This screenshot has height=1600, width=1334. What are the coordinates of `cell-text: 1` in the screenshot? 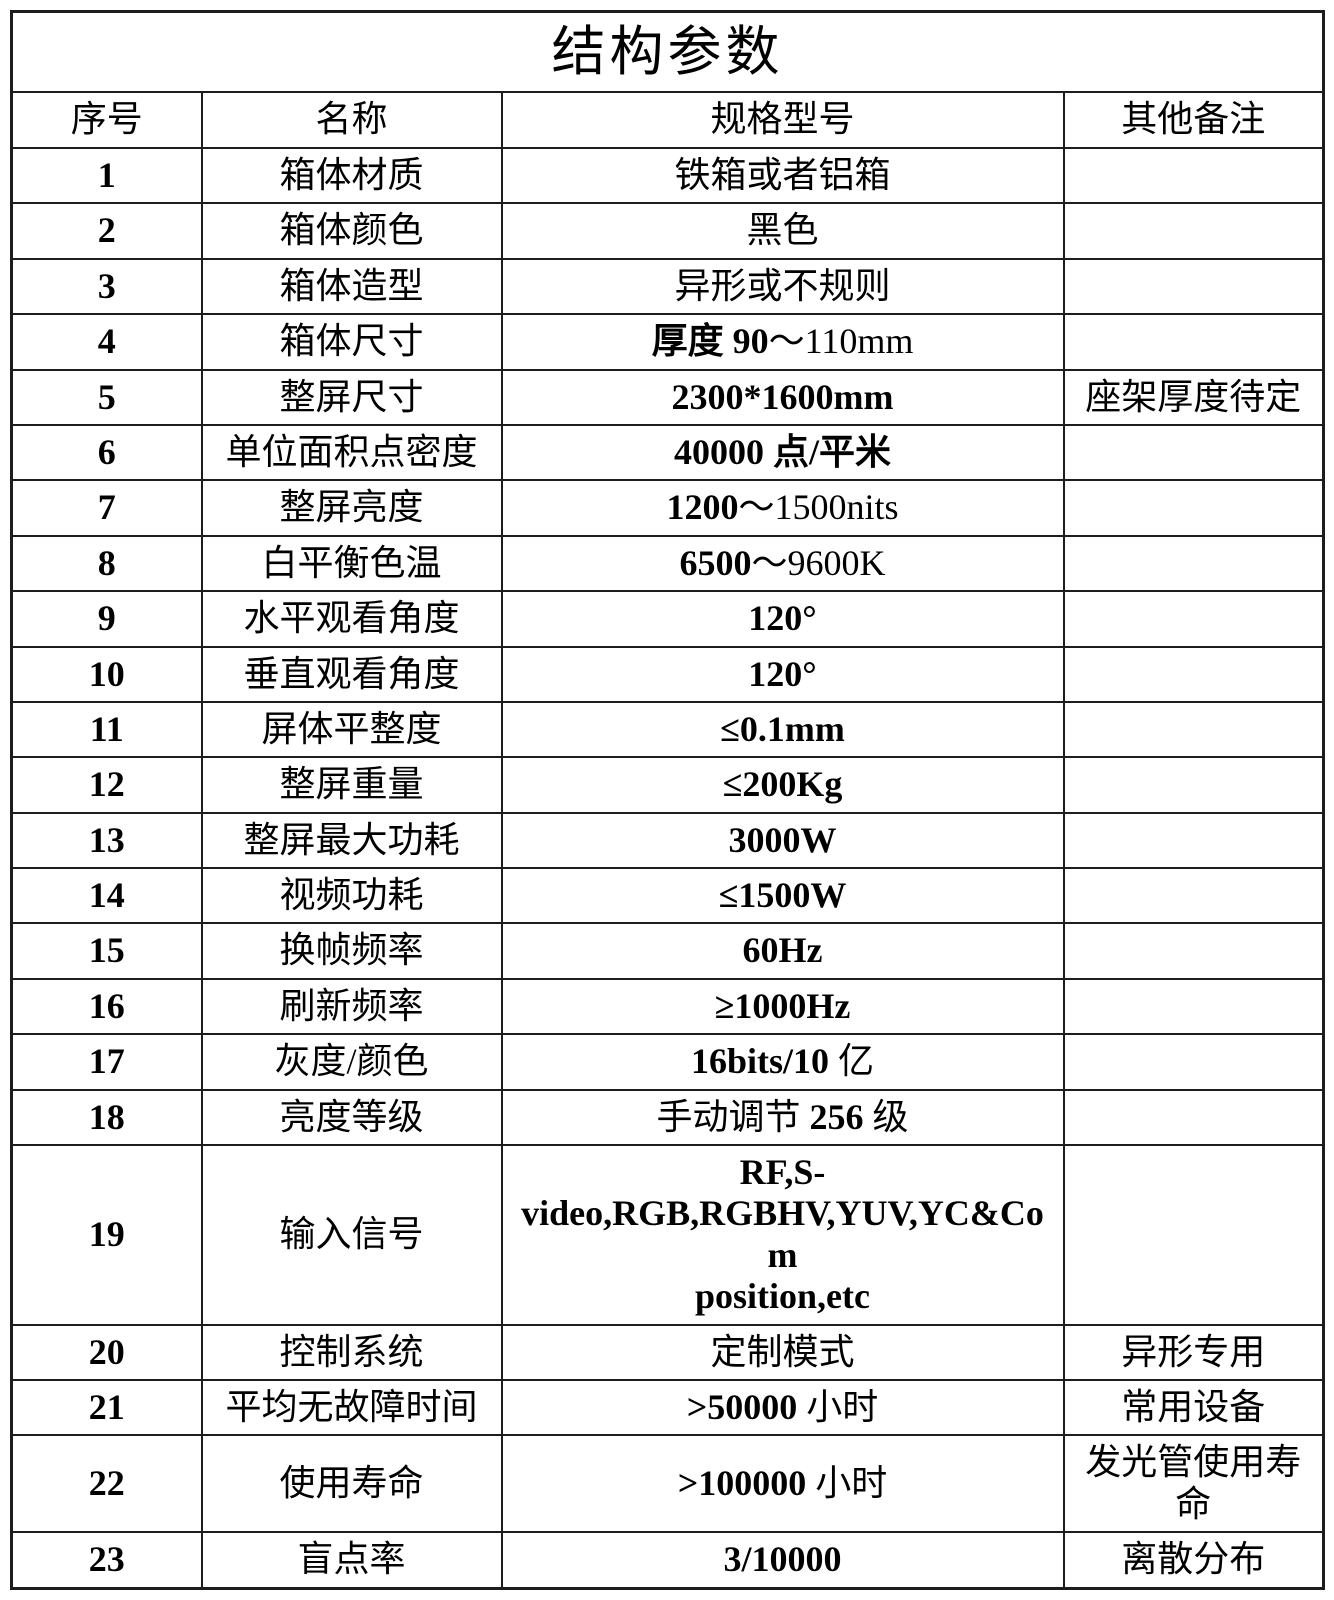 It's located at (106, 175).